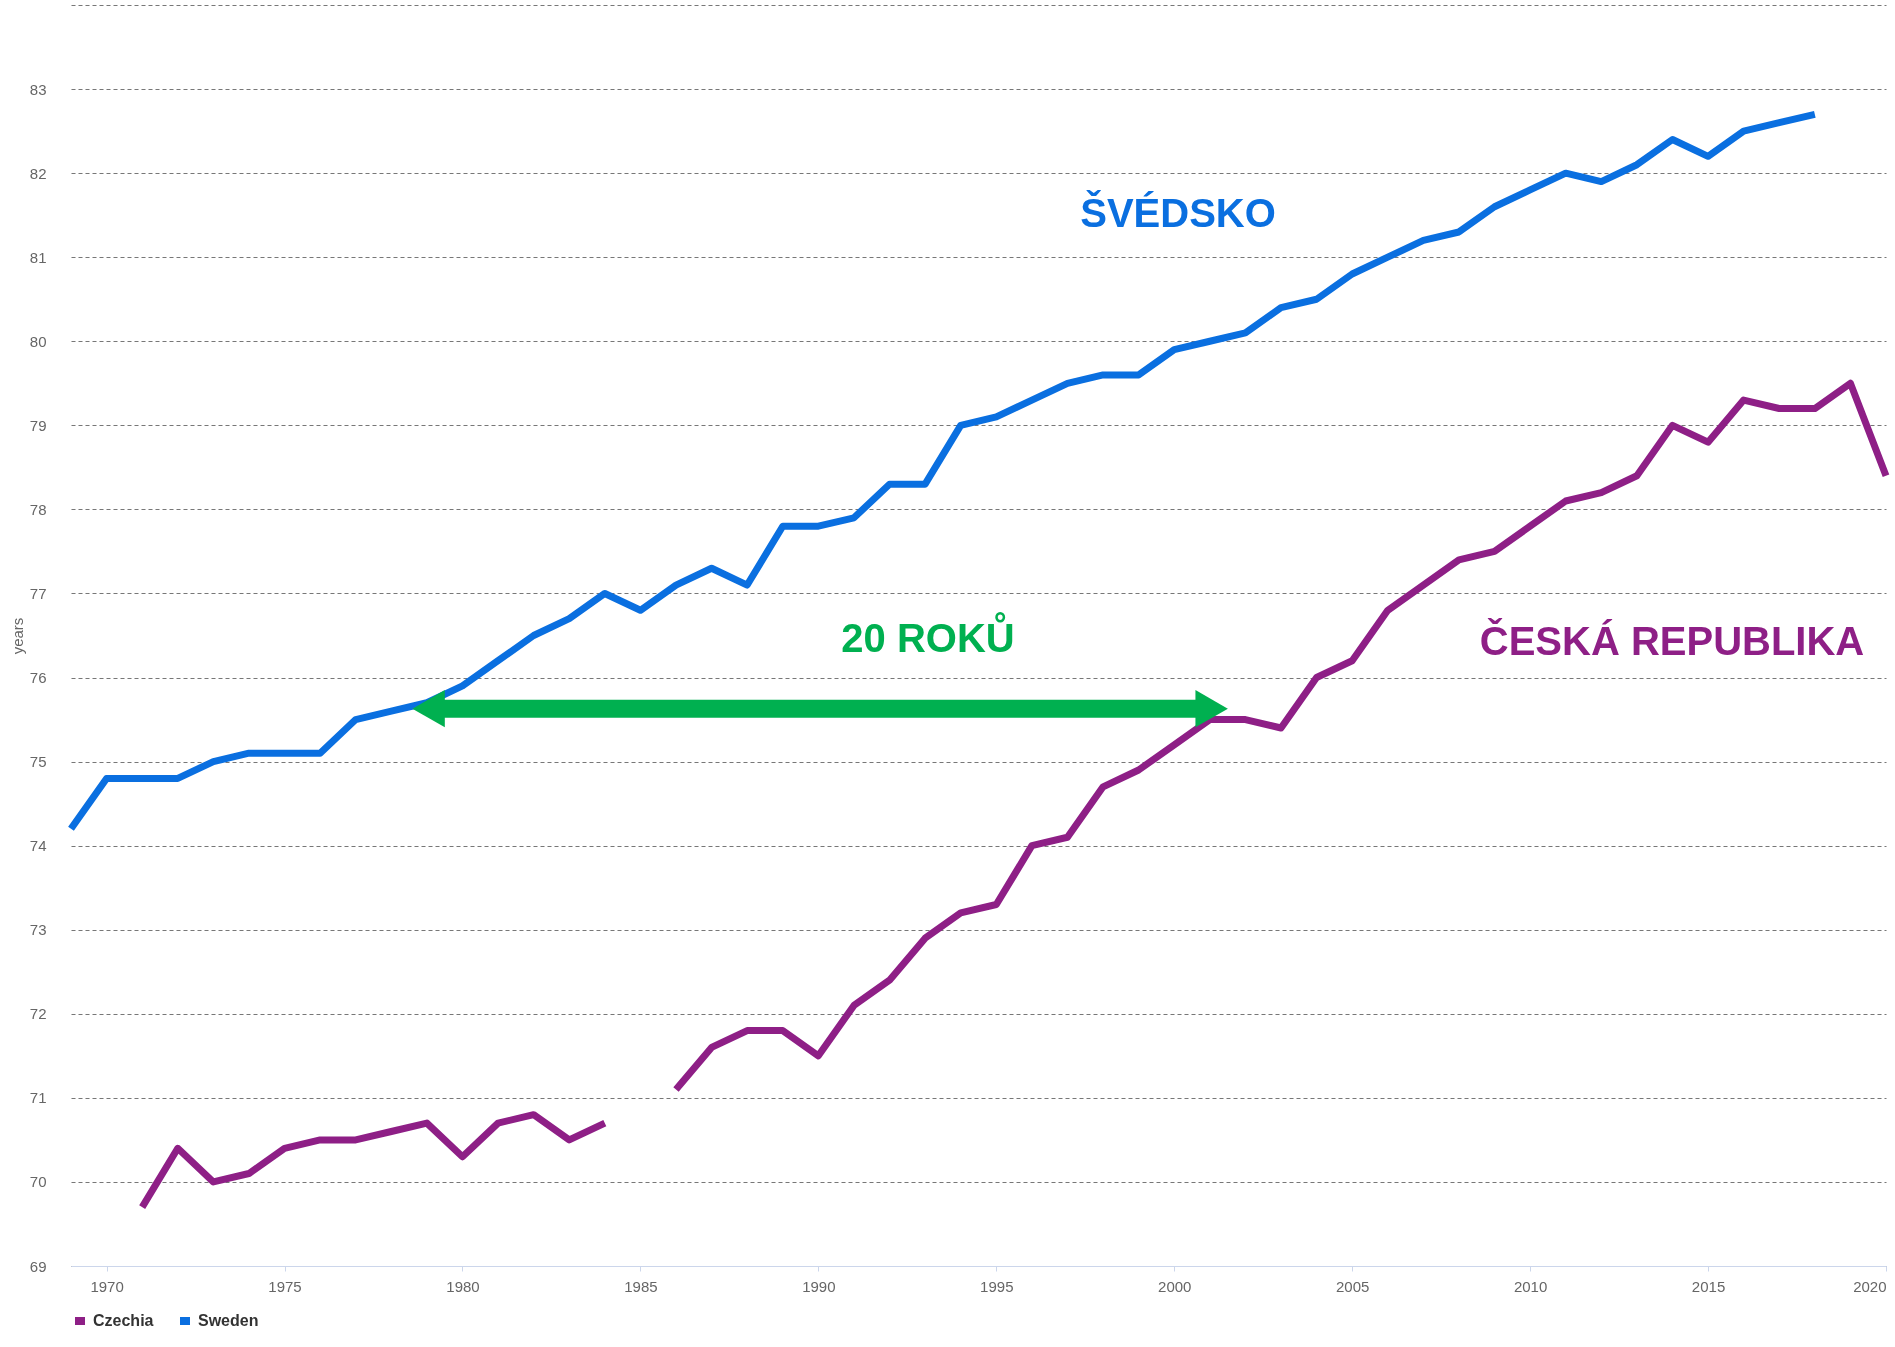 The image size is (1895, 1347). What do you see at coordinates (285, 1286) in the screenshot?
I see `x-tick-label: 1975` at bounding box center [285, 1286].